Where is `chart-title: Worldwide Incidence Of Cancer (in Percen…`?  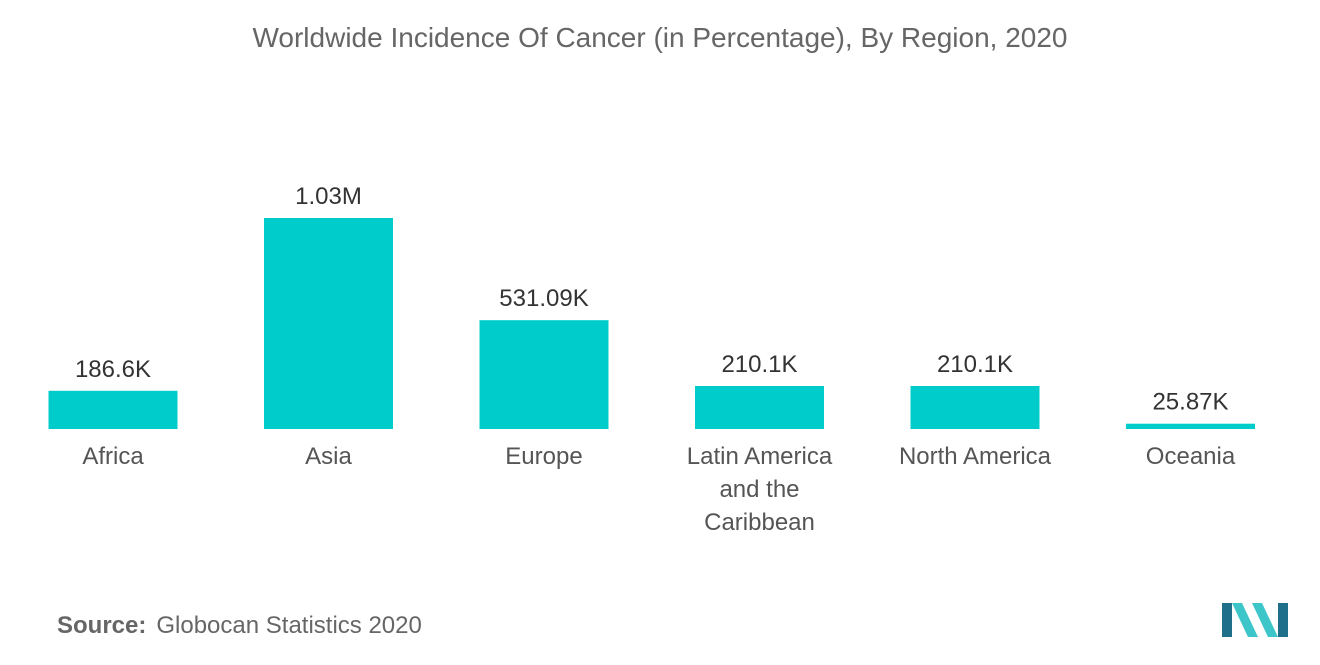
chart-title: Worldwide Incidence Of Cancer (in Percen… is located at coordinates (660, 37).